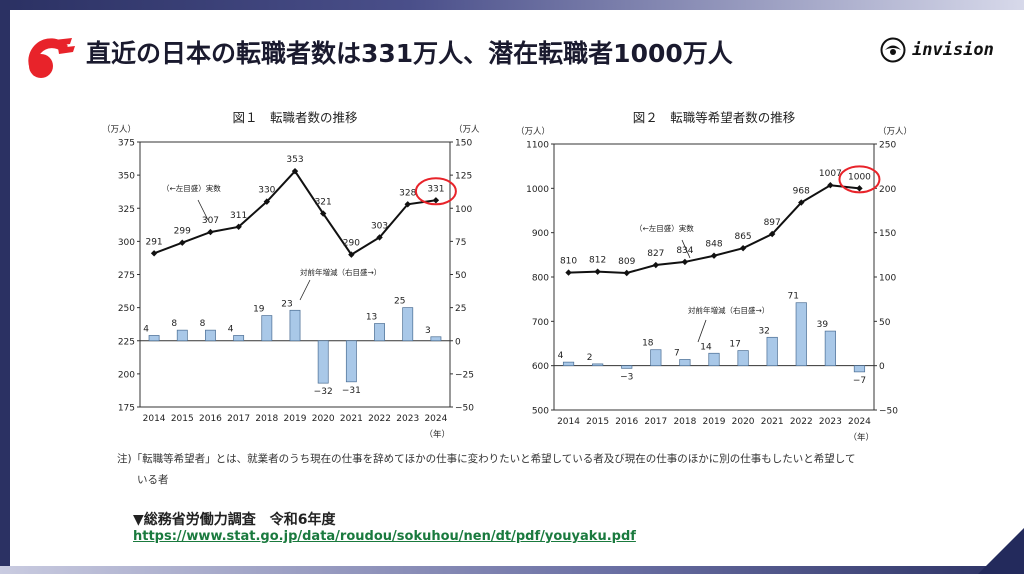  Describe the element at coordinates (801, 422) in the screenshot. I see `c2-x-tick-label: 2022` at that location.